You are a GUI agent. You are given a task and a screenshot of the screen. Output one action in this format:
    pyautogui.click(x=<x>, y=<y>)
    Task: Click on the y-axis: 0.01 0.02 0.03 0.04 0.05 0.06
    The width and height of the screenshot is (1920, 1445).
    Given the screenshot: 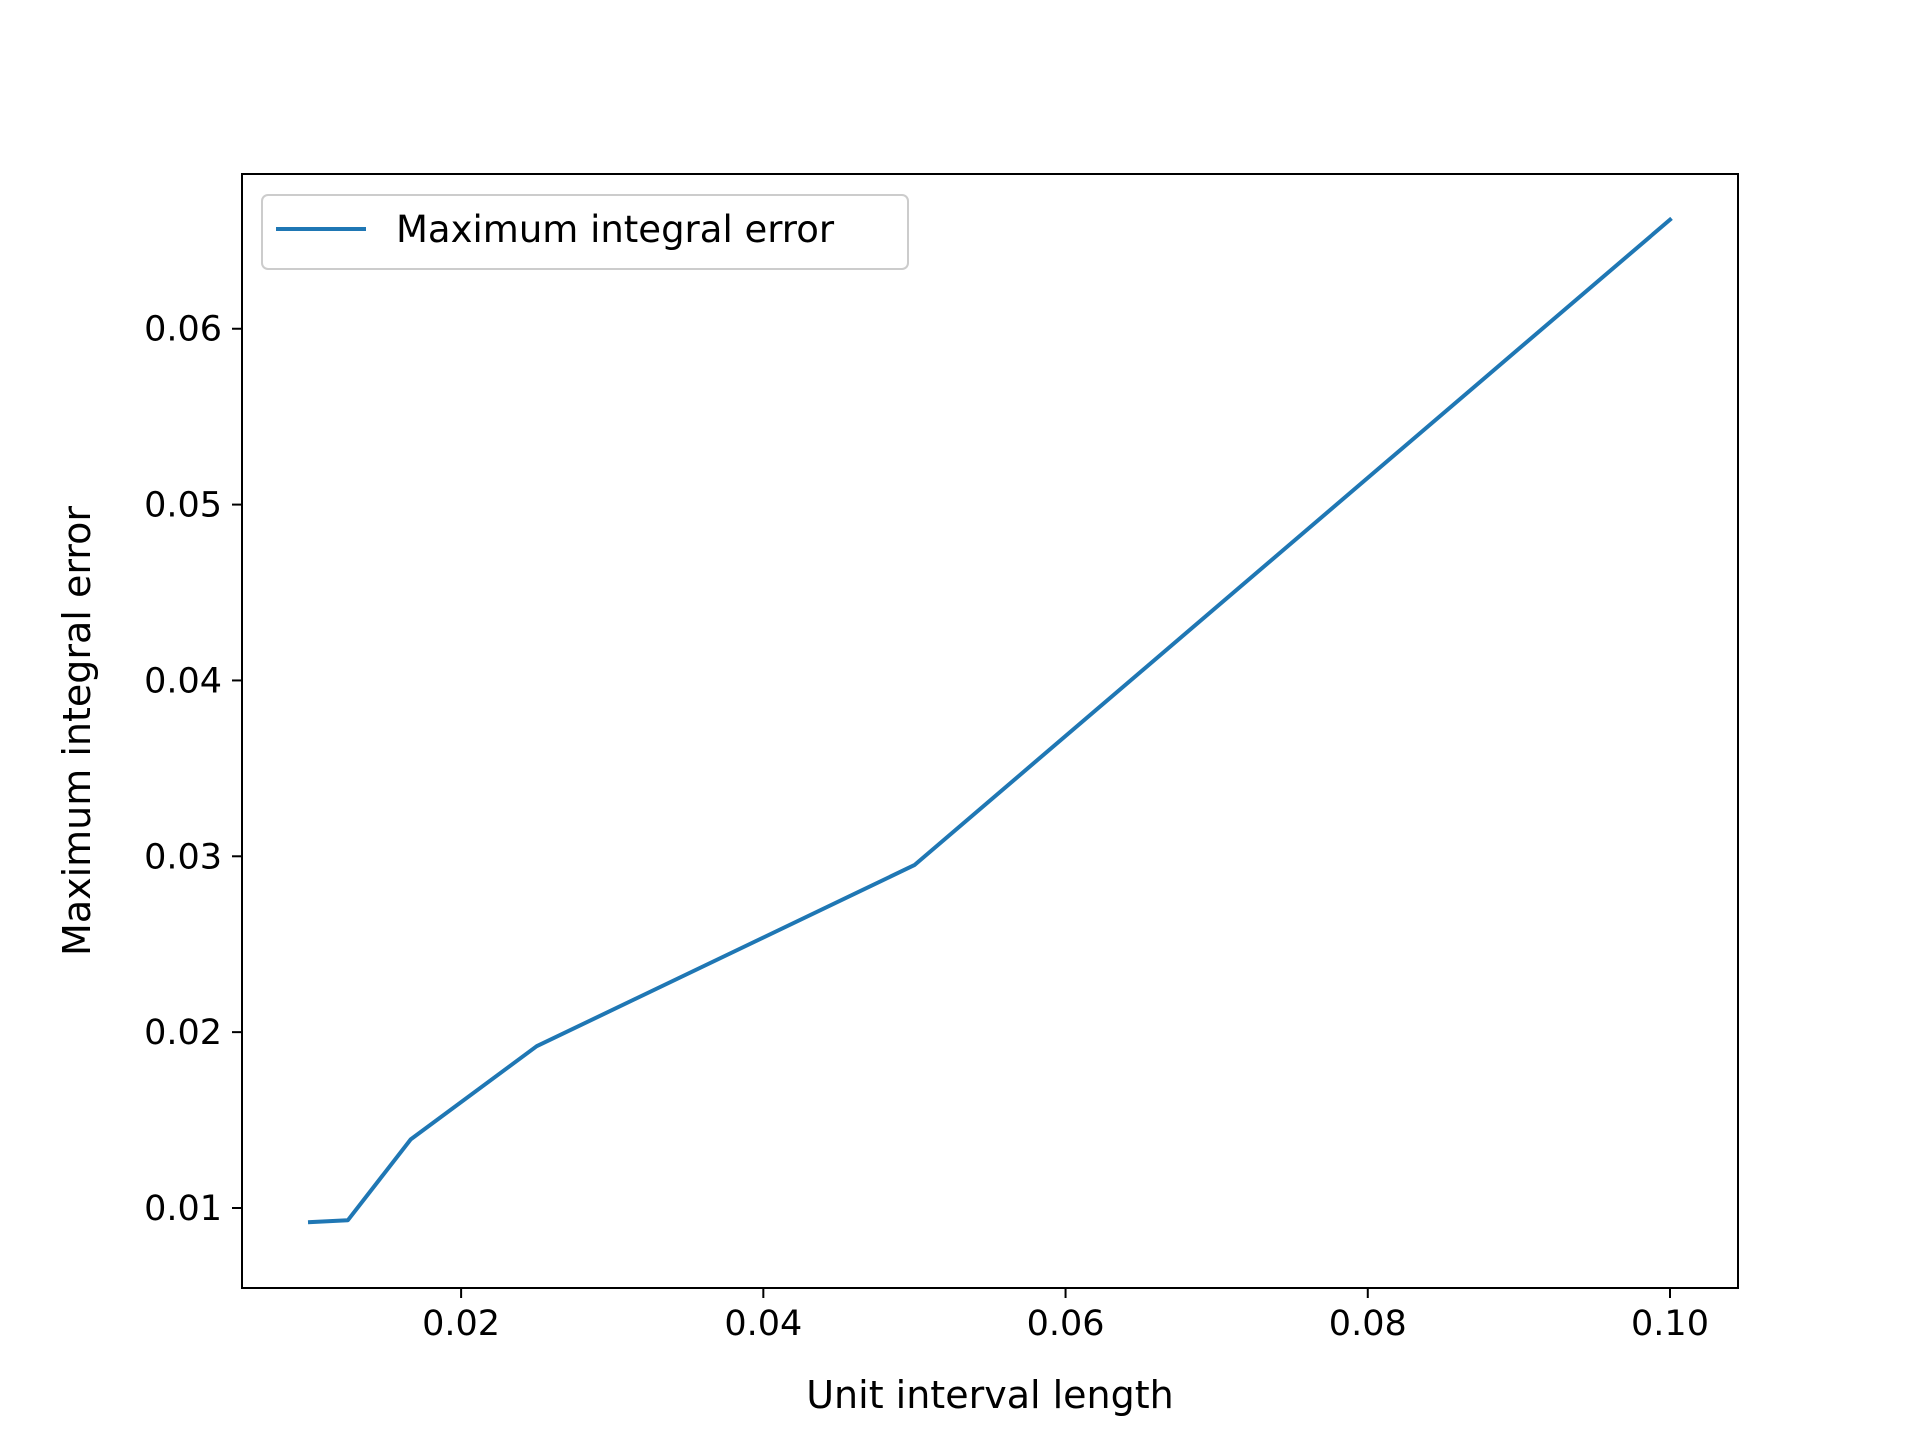 What is the action you would take?
    pyautogui.click(x=193, y=769)
    